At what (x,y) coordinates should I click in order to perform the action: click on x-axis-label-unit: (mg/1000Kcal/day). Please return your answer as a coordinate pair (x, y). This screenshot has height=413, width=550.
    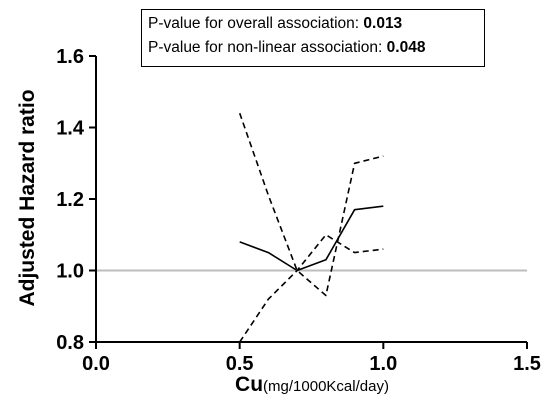
    Looking at the image, I should click on (326, 386).